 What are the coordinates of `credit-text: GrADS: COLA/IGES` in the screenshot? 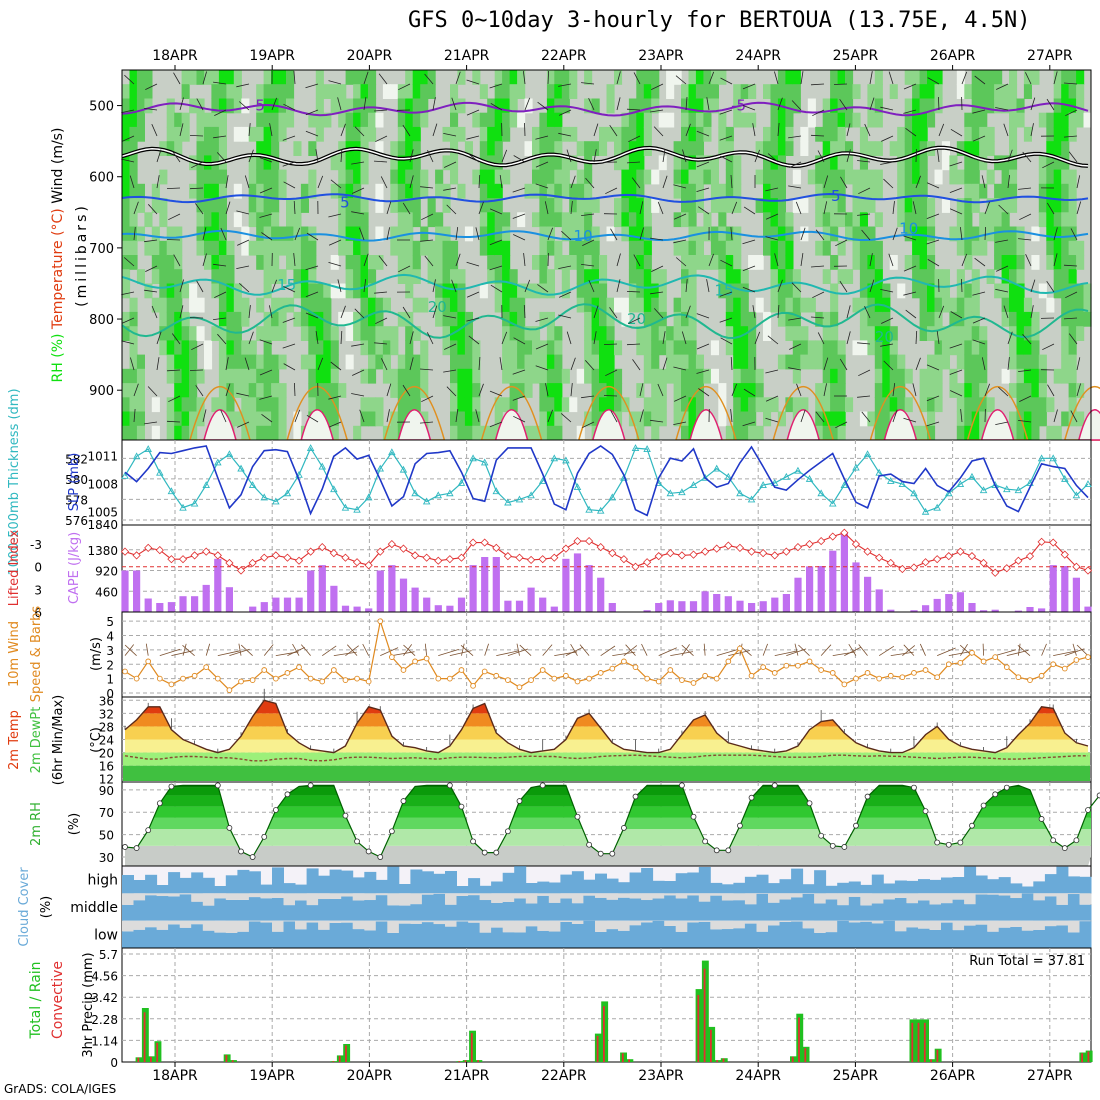 It's located at (60, 1089).